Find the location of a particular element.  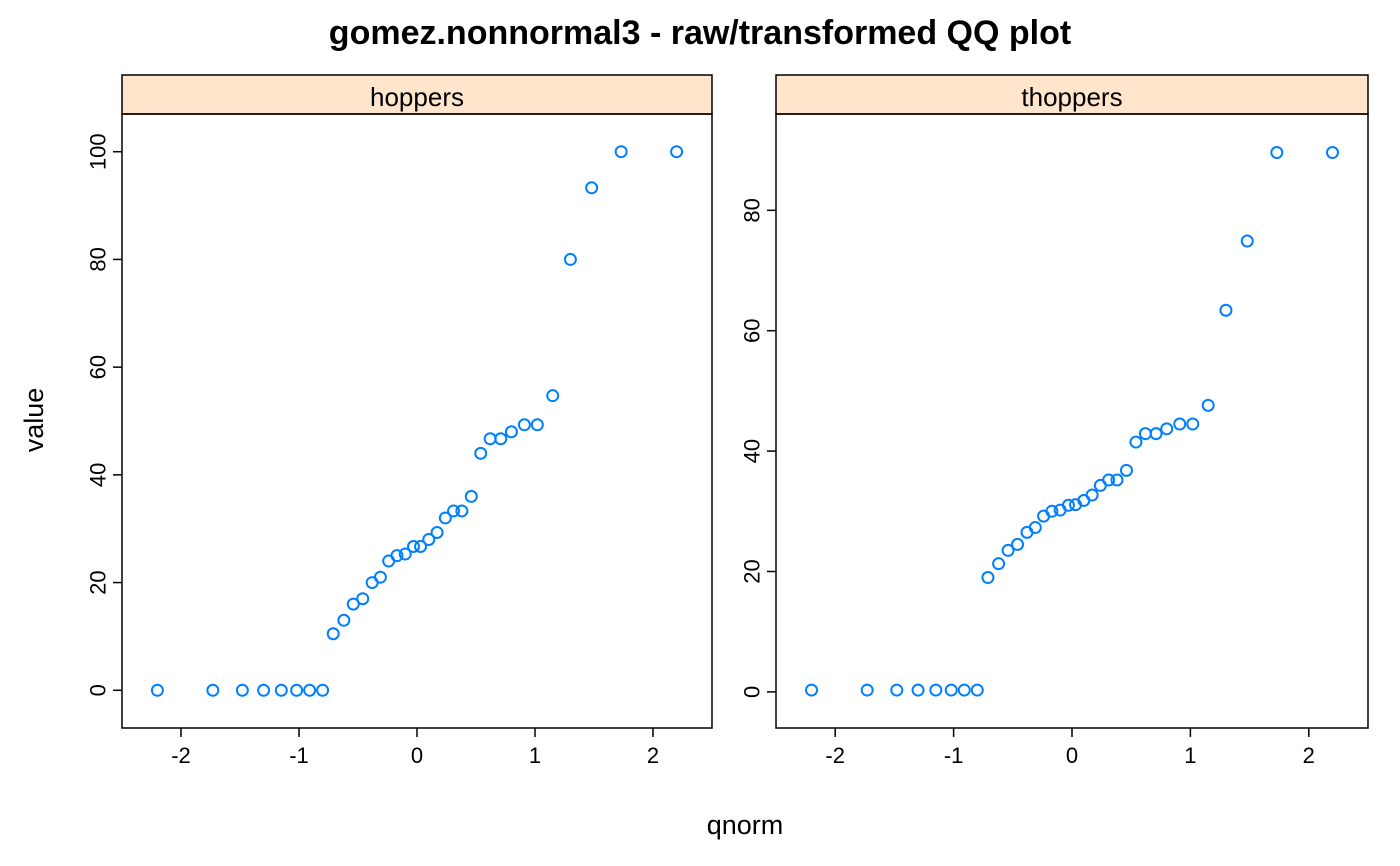

y-tick-label: 100 is located at coordinates (98, 151).